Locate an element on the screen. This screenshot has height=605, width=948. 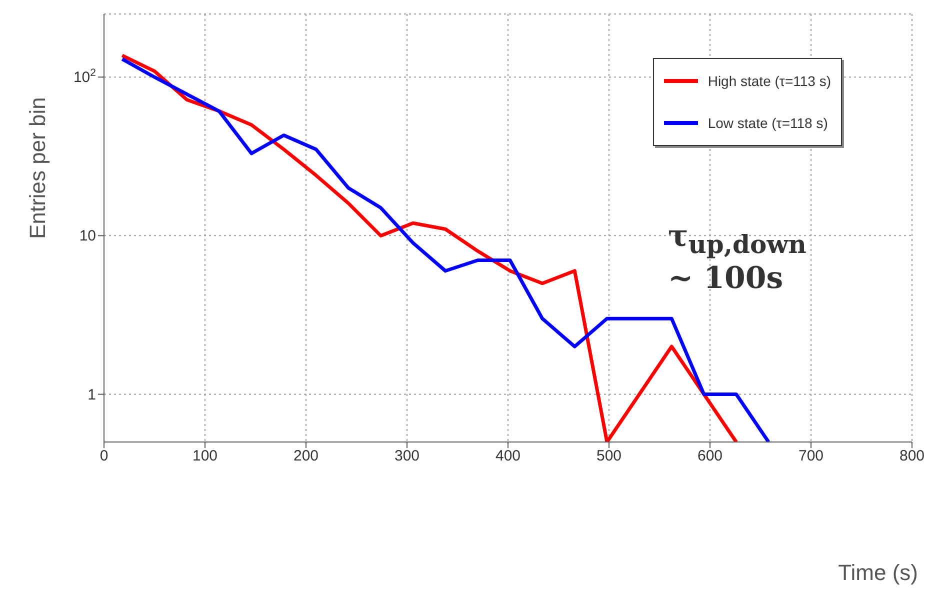
legend-label: High state (τ=113 s) is located at coordinates (769, 81).